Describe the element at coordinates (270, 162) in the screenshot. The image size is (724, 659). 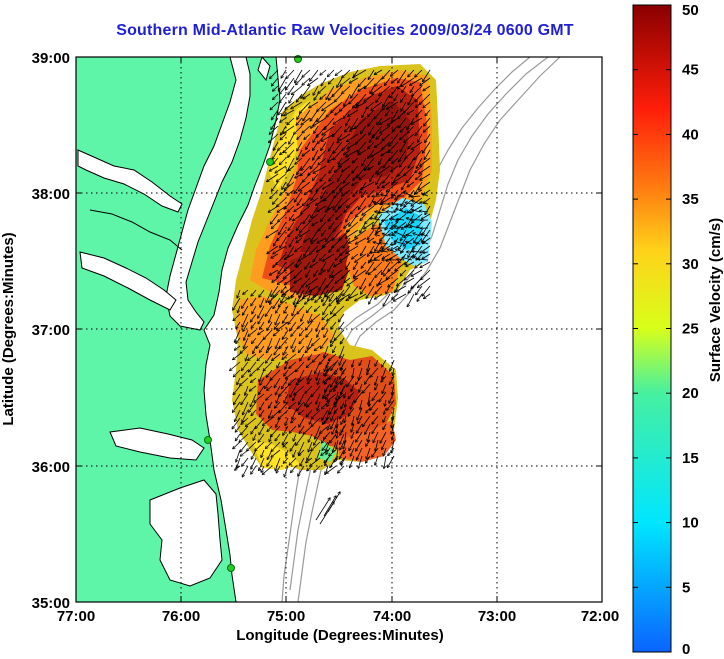
I see `station-eastern-shore` at that location.